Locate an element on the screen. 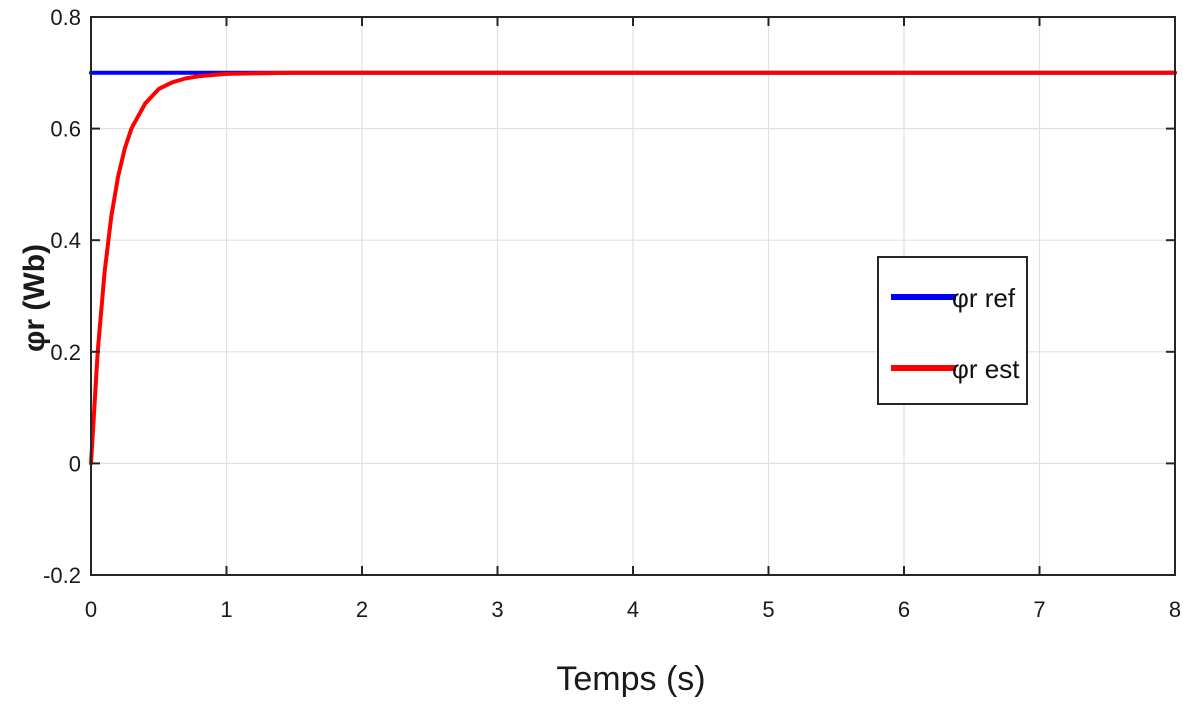 The height and width of the screenshot is (706, 1183). x-axis-title: Temps (s) is located at coordinates (630, 679).